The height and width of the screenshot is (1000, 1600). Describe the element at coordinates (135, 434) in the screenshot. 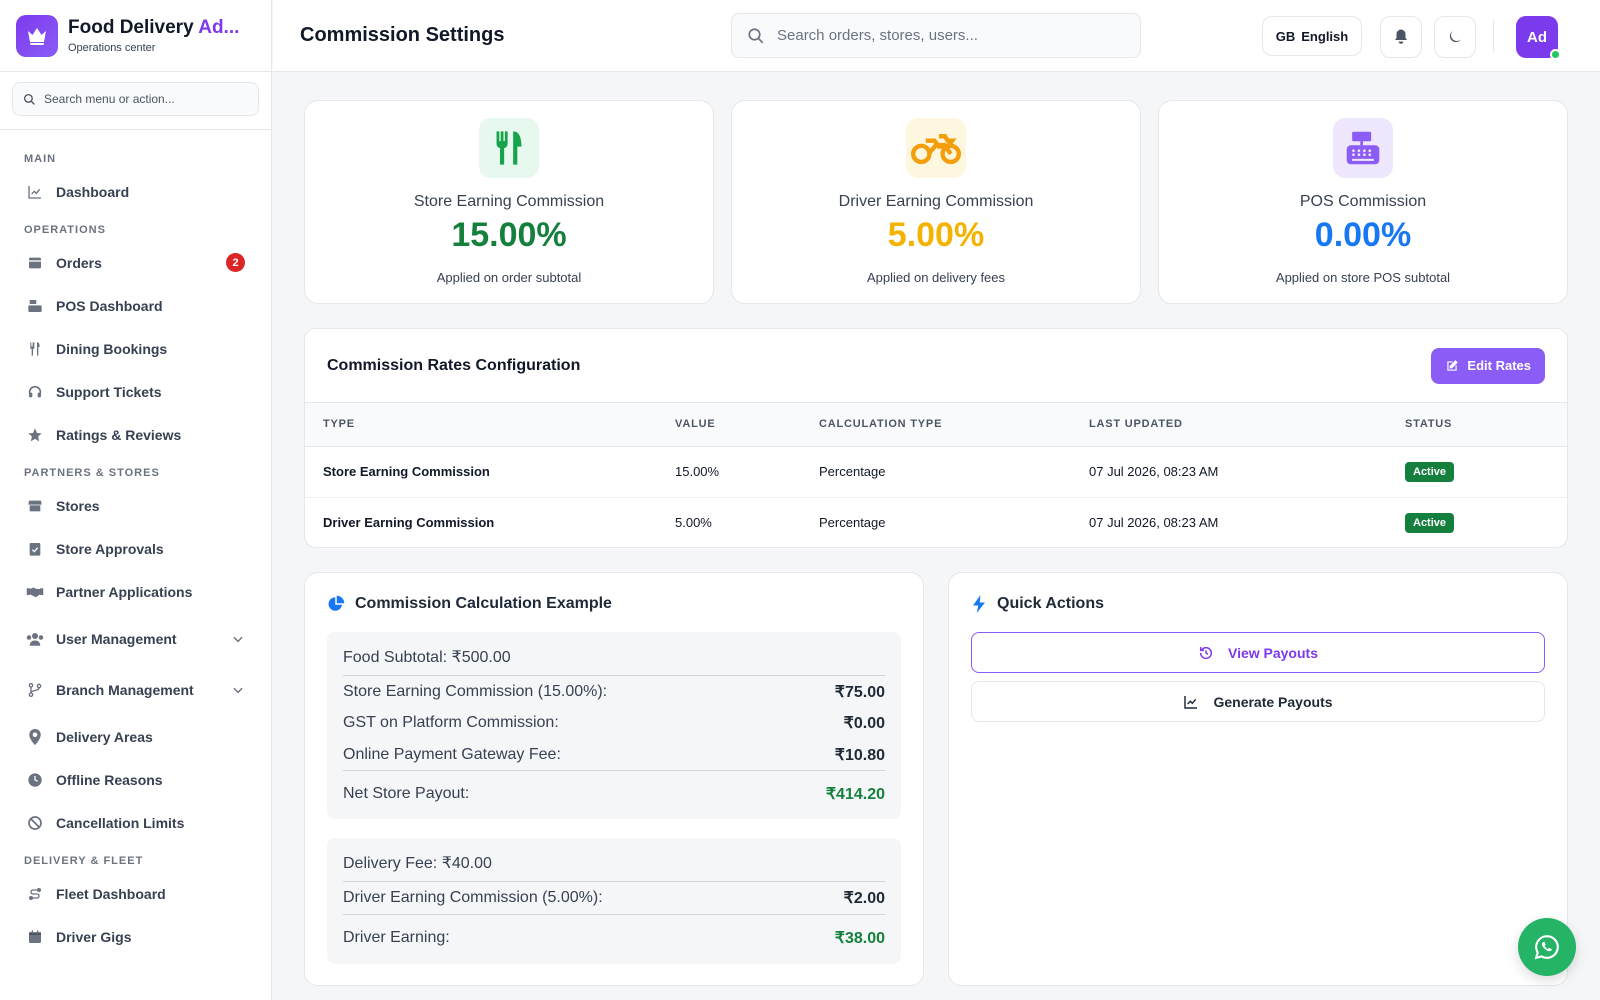

I see `sidebar-item-ratings-reviews: Ratings & Reviews` at that location.